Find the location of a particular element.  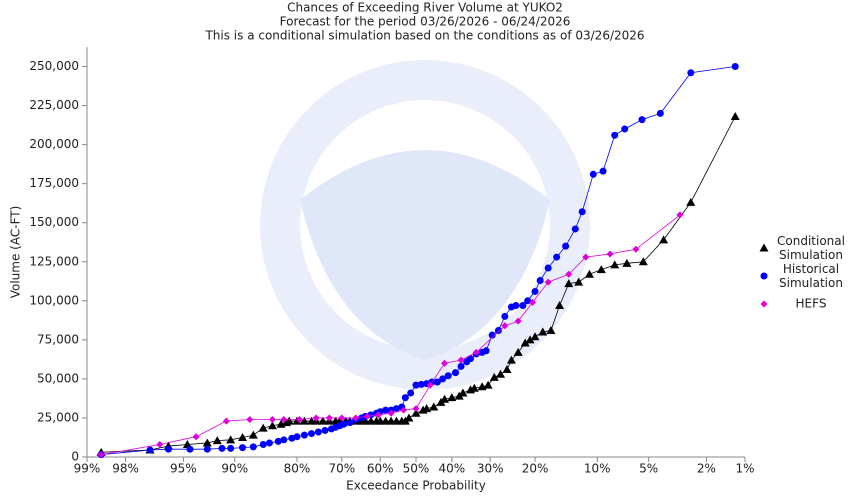

legend-label: Conditional Simulation is located at coordinates (811, 248).